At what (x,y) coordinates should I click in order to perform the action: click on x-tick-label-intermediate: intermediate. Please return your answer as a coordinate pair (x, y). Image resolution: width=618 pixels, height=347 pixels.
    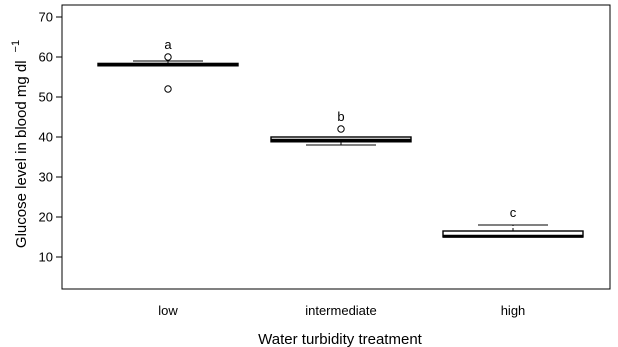
    Looking at the image, I should click on (341, 310).